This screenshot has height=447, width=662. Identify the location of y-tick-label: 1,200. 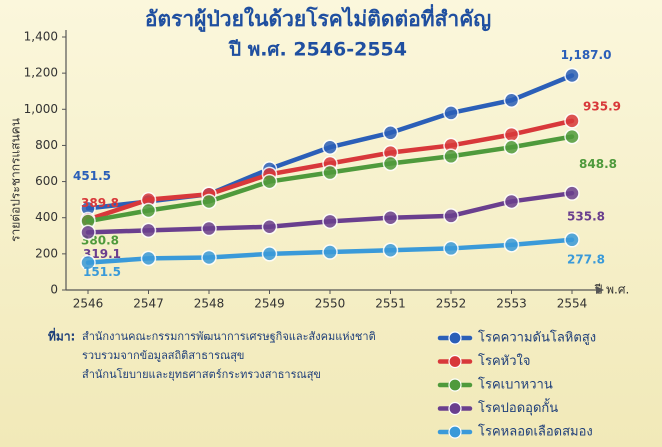
(41, 73).